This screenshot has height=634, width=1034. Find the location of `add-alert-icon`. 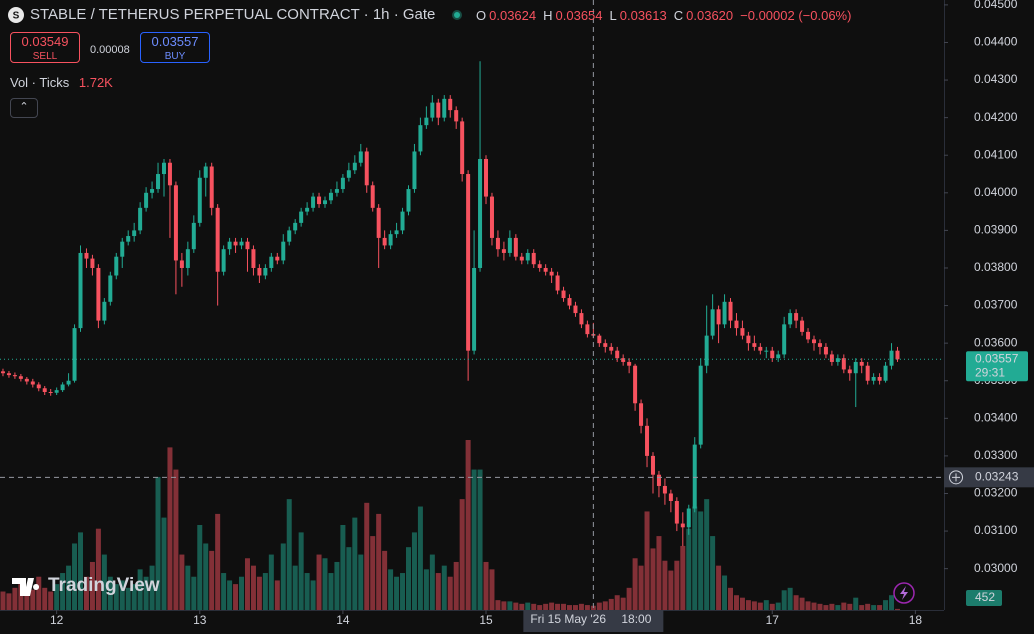

add-alert-icon is located at coordinates (956, 477).